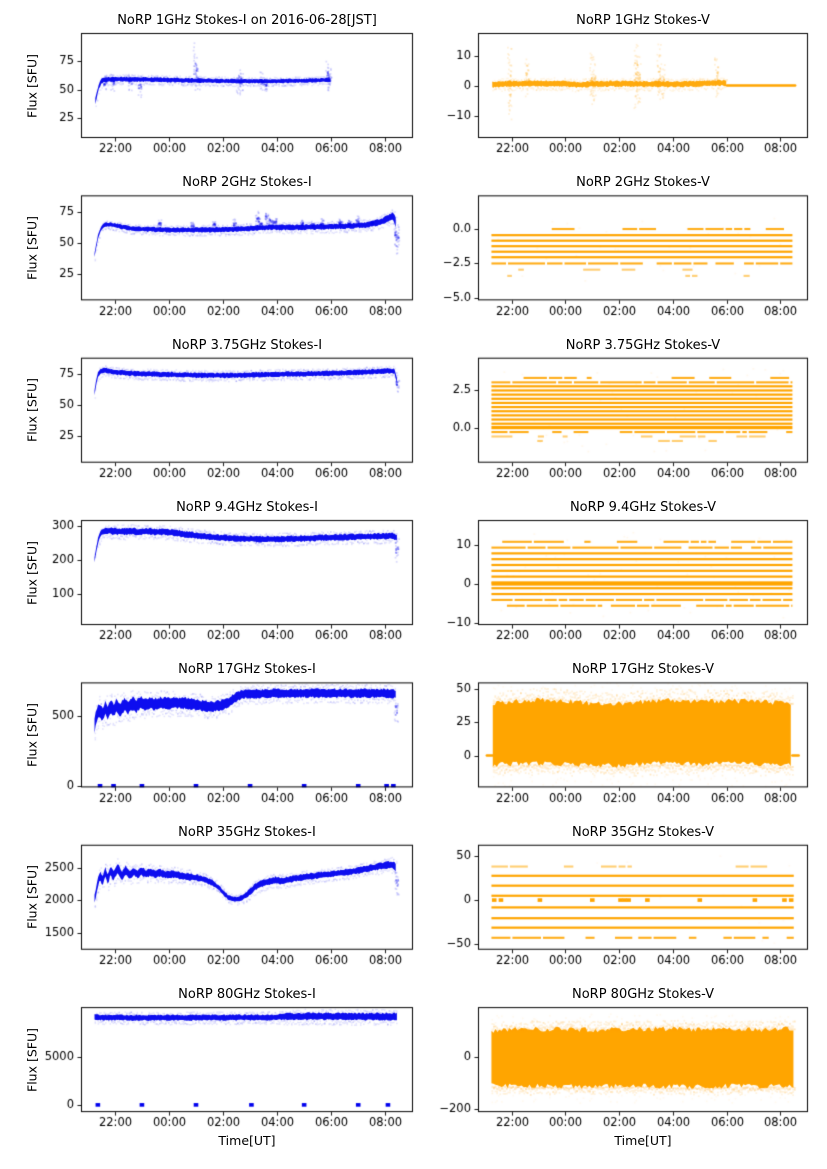  Describe the element at coordinates (247, 183) in the screenshot. I see `subplot-title-norp-2ghz-stokes-i: NoRP 2GHz Stokes-I` at that location.